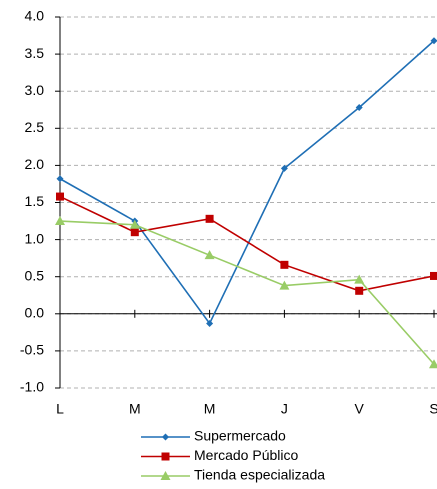  I want to click on y-tick-label: 4.0, so click(35, 16).